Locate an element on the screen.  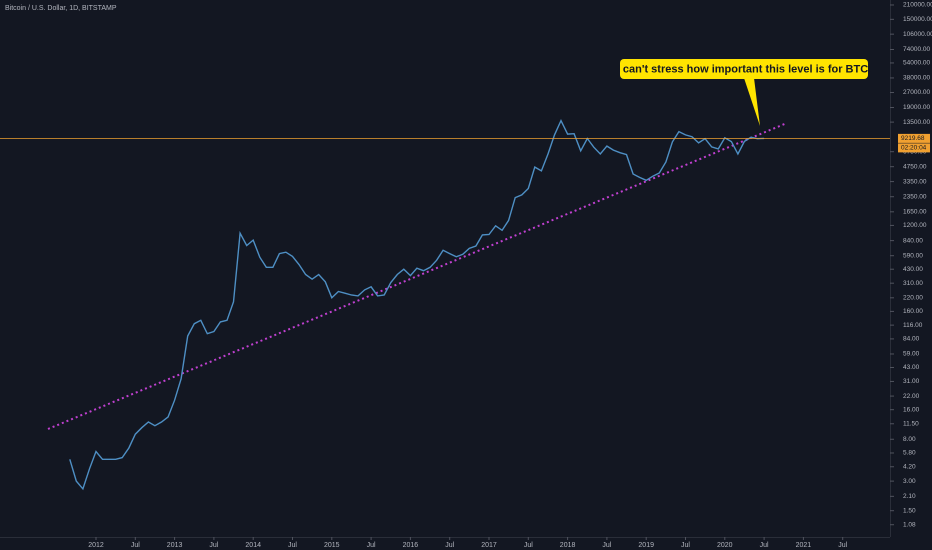
y-tick-label: 1200.00 is located at coordinates (915, 225).